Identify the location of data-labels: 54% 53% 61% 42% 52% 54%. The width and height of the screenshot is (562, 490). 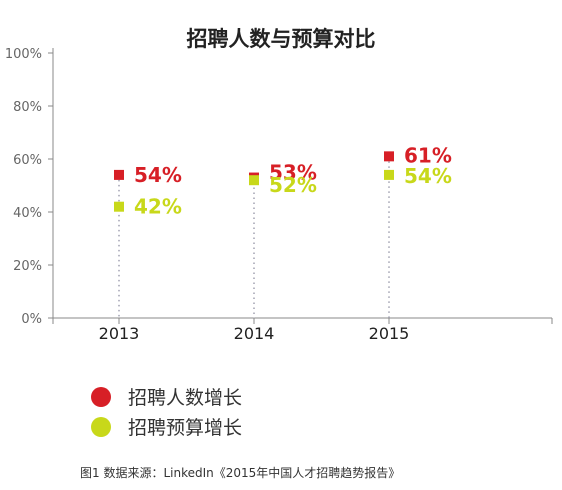
(293, 180).